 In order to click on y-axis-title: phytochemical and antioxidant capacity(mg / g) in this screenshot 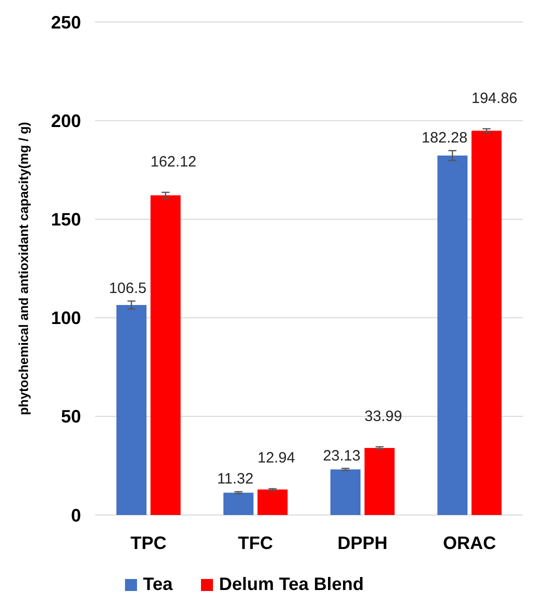, I will do `click(23, 269)`.